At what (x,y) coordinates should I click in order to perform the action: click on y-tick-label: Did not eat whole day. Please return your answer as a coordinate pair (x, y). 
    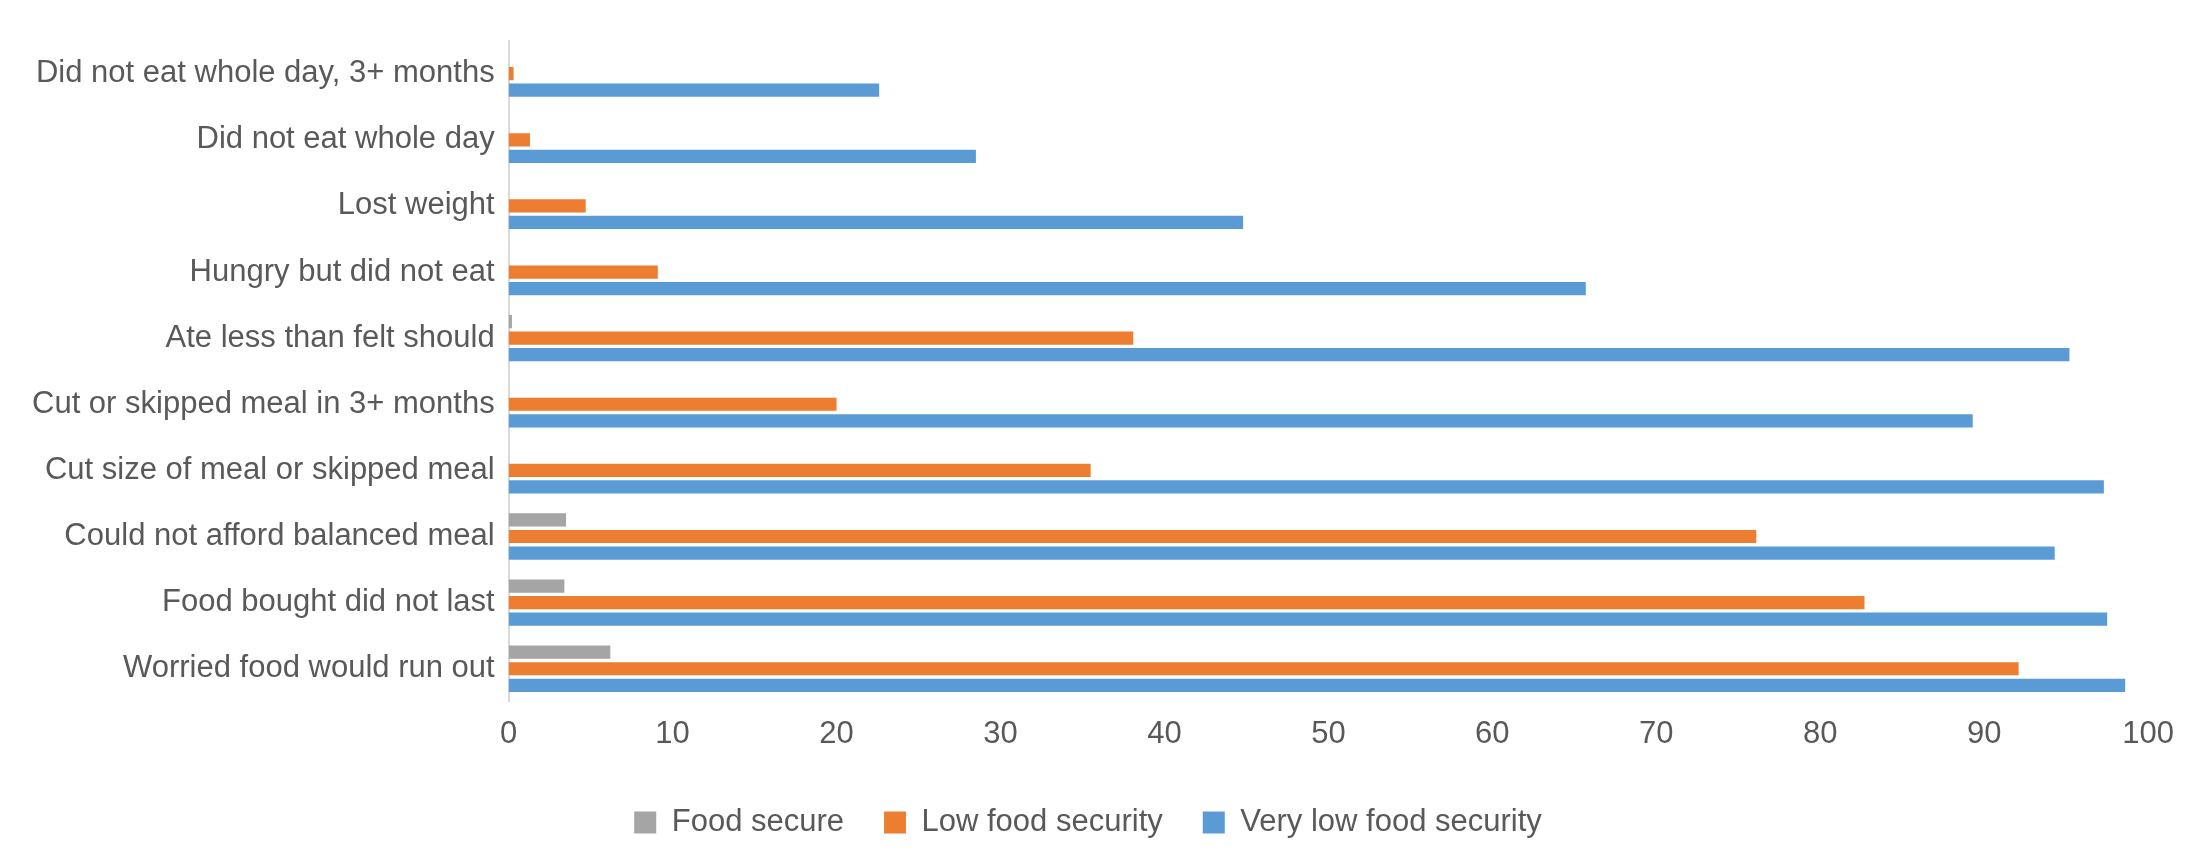
    Looking at the image, I should click on (346, 138).